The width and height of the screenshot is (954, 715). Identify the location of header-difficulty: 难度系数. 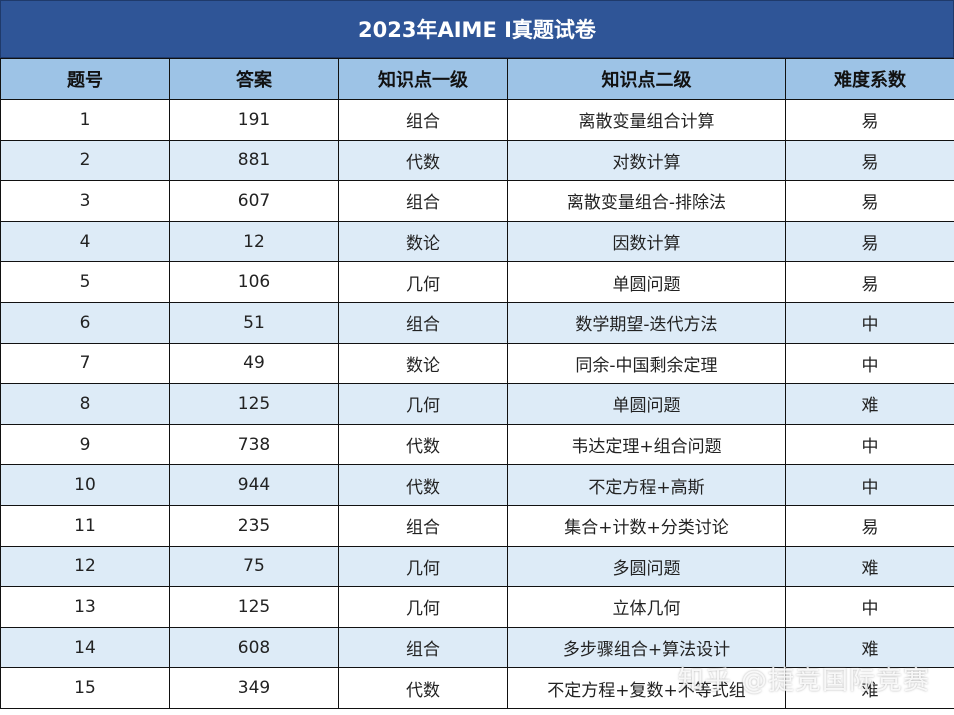
(869, 79).